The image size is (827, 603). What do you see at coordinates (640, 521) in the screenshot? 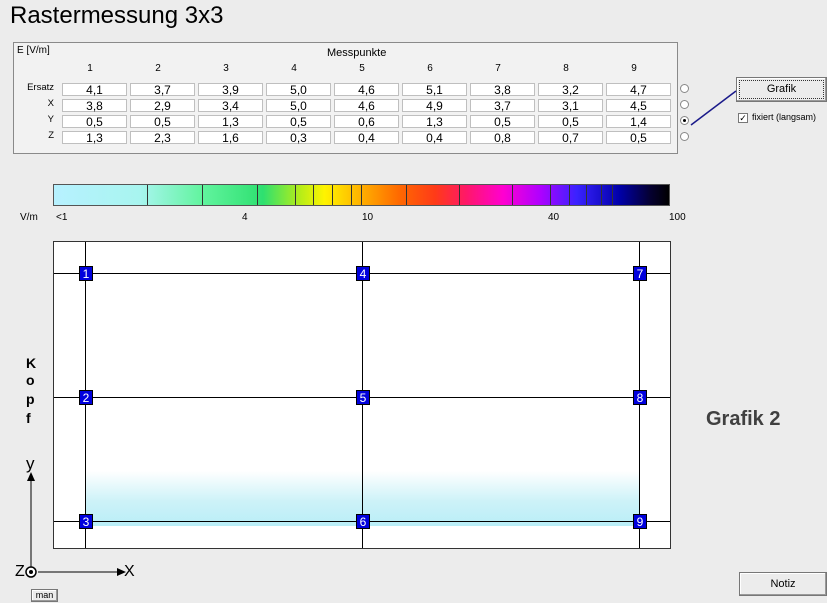
I see `measurement-point: 9` at bounding box center [640, 521].